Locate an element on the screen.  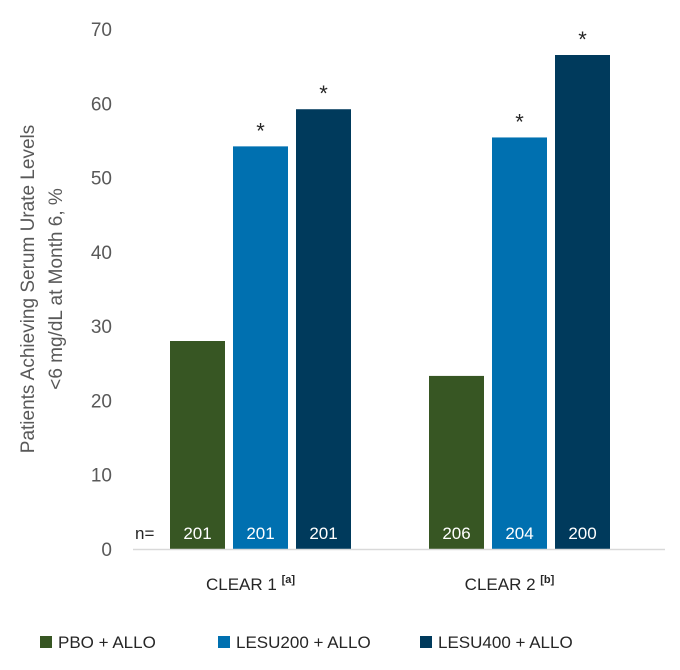
legend-label: LESU400 + ALLO is located at coordinates (505, 642).